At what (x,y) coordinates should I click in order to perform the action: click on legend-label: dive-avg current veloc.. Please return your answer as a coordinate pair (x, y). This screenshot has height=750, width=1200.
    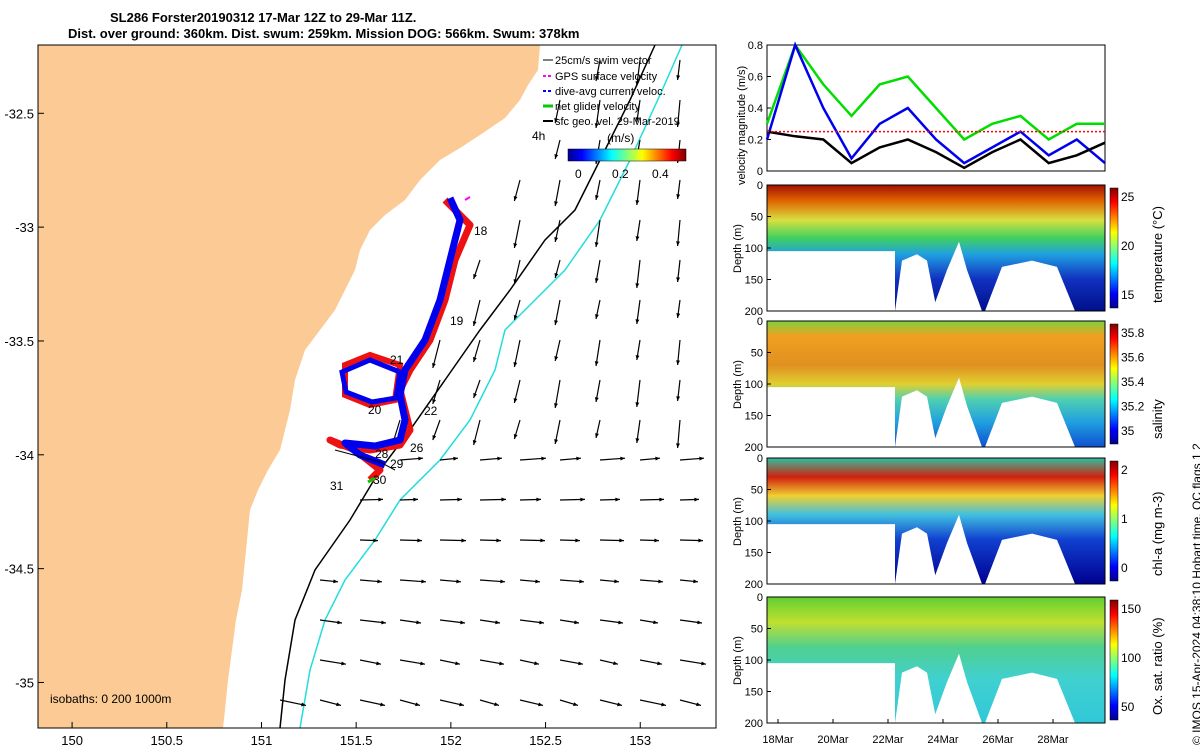
    Looking at the image, I should click on (610, 92).